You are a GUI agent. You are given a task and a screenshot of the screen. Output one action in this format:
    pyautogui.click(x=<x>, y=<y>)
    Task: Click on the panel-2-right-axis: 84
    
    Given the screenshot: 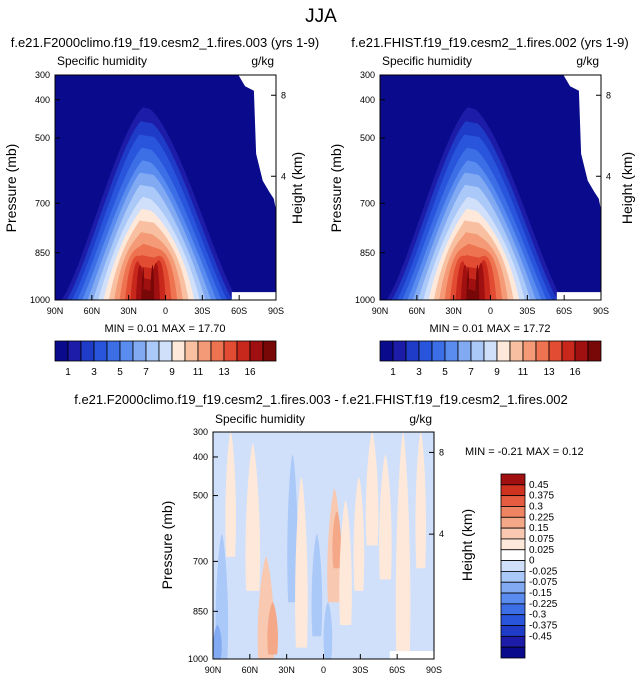 What is the action you would take?
    pyautogui.click(x=603, y=135)
    